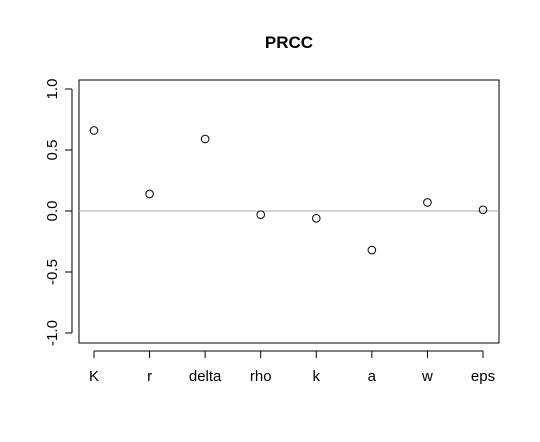 Image resolution: width=540 pixels, height=442 pixels. Describe the element at coordinates (52, 272) in the screenshot. I see `y-tick-label: -0.5` at that location.